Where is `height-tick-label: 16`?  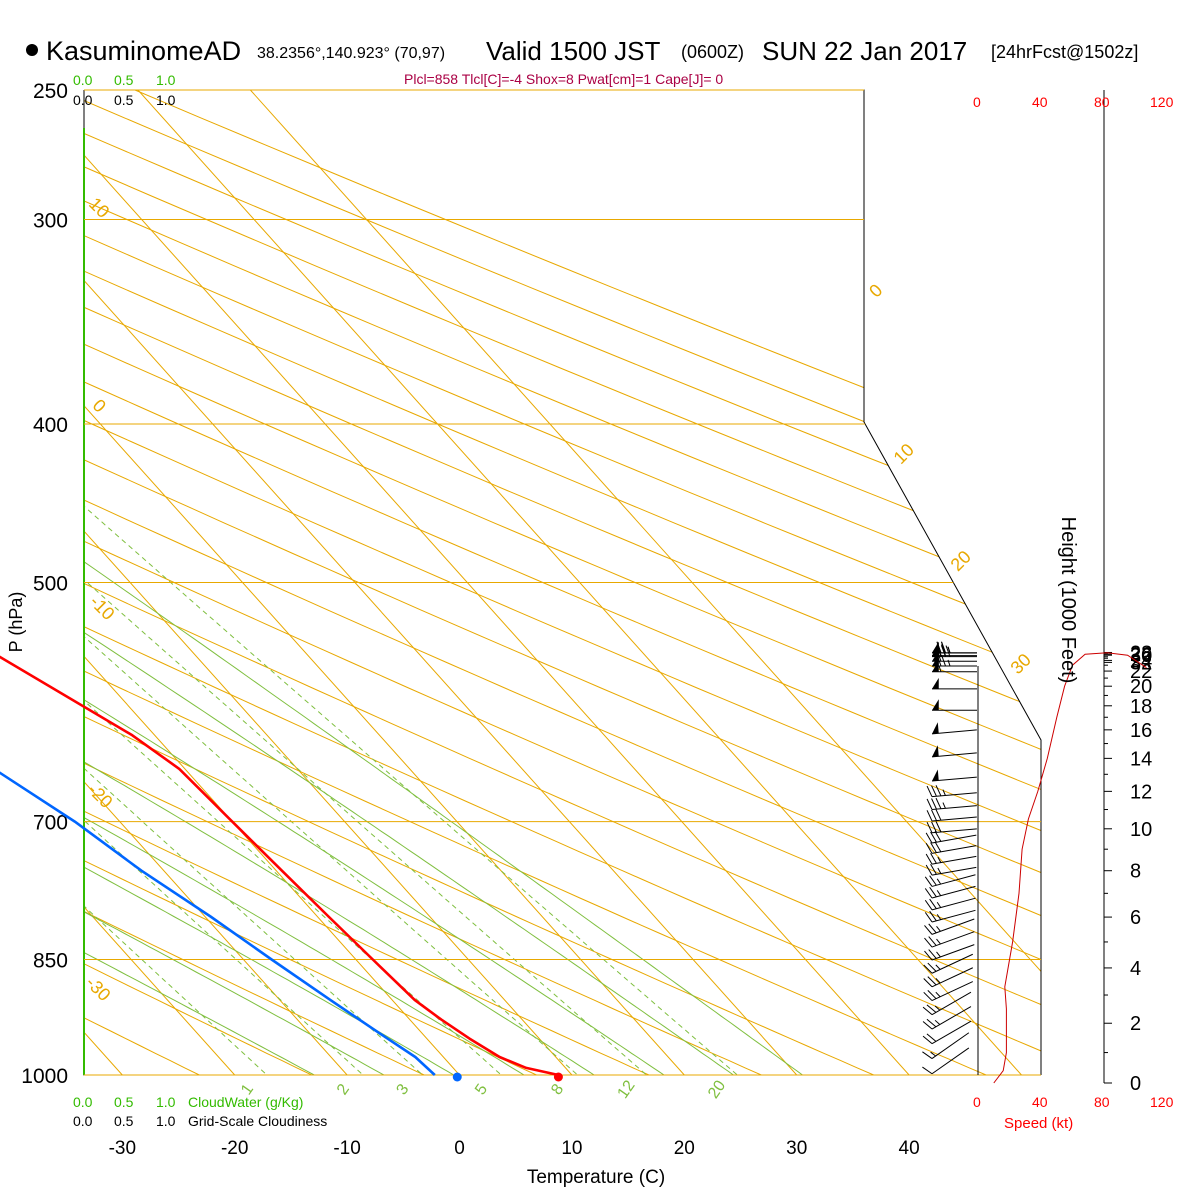
height-tick-label: 16 is located at coordinates (1141, 731).